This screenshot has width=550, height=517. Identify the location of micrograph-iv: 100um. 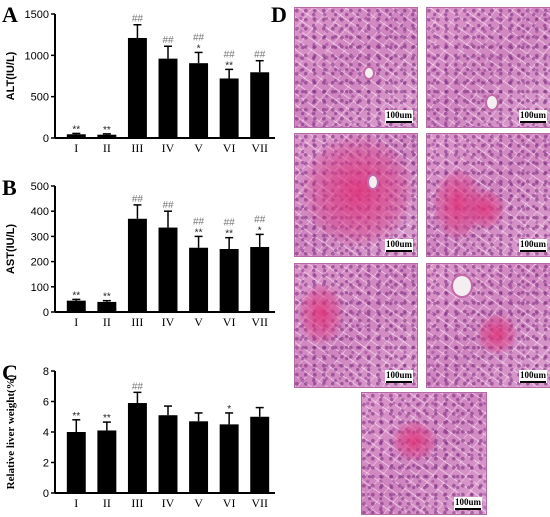
(488, 195).